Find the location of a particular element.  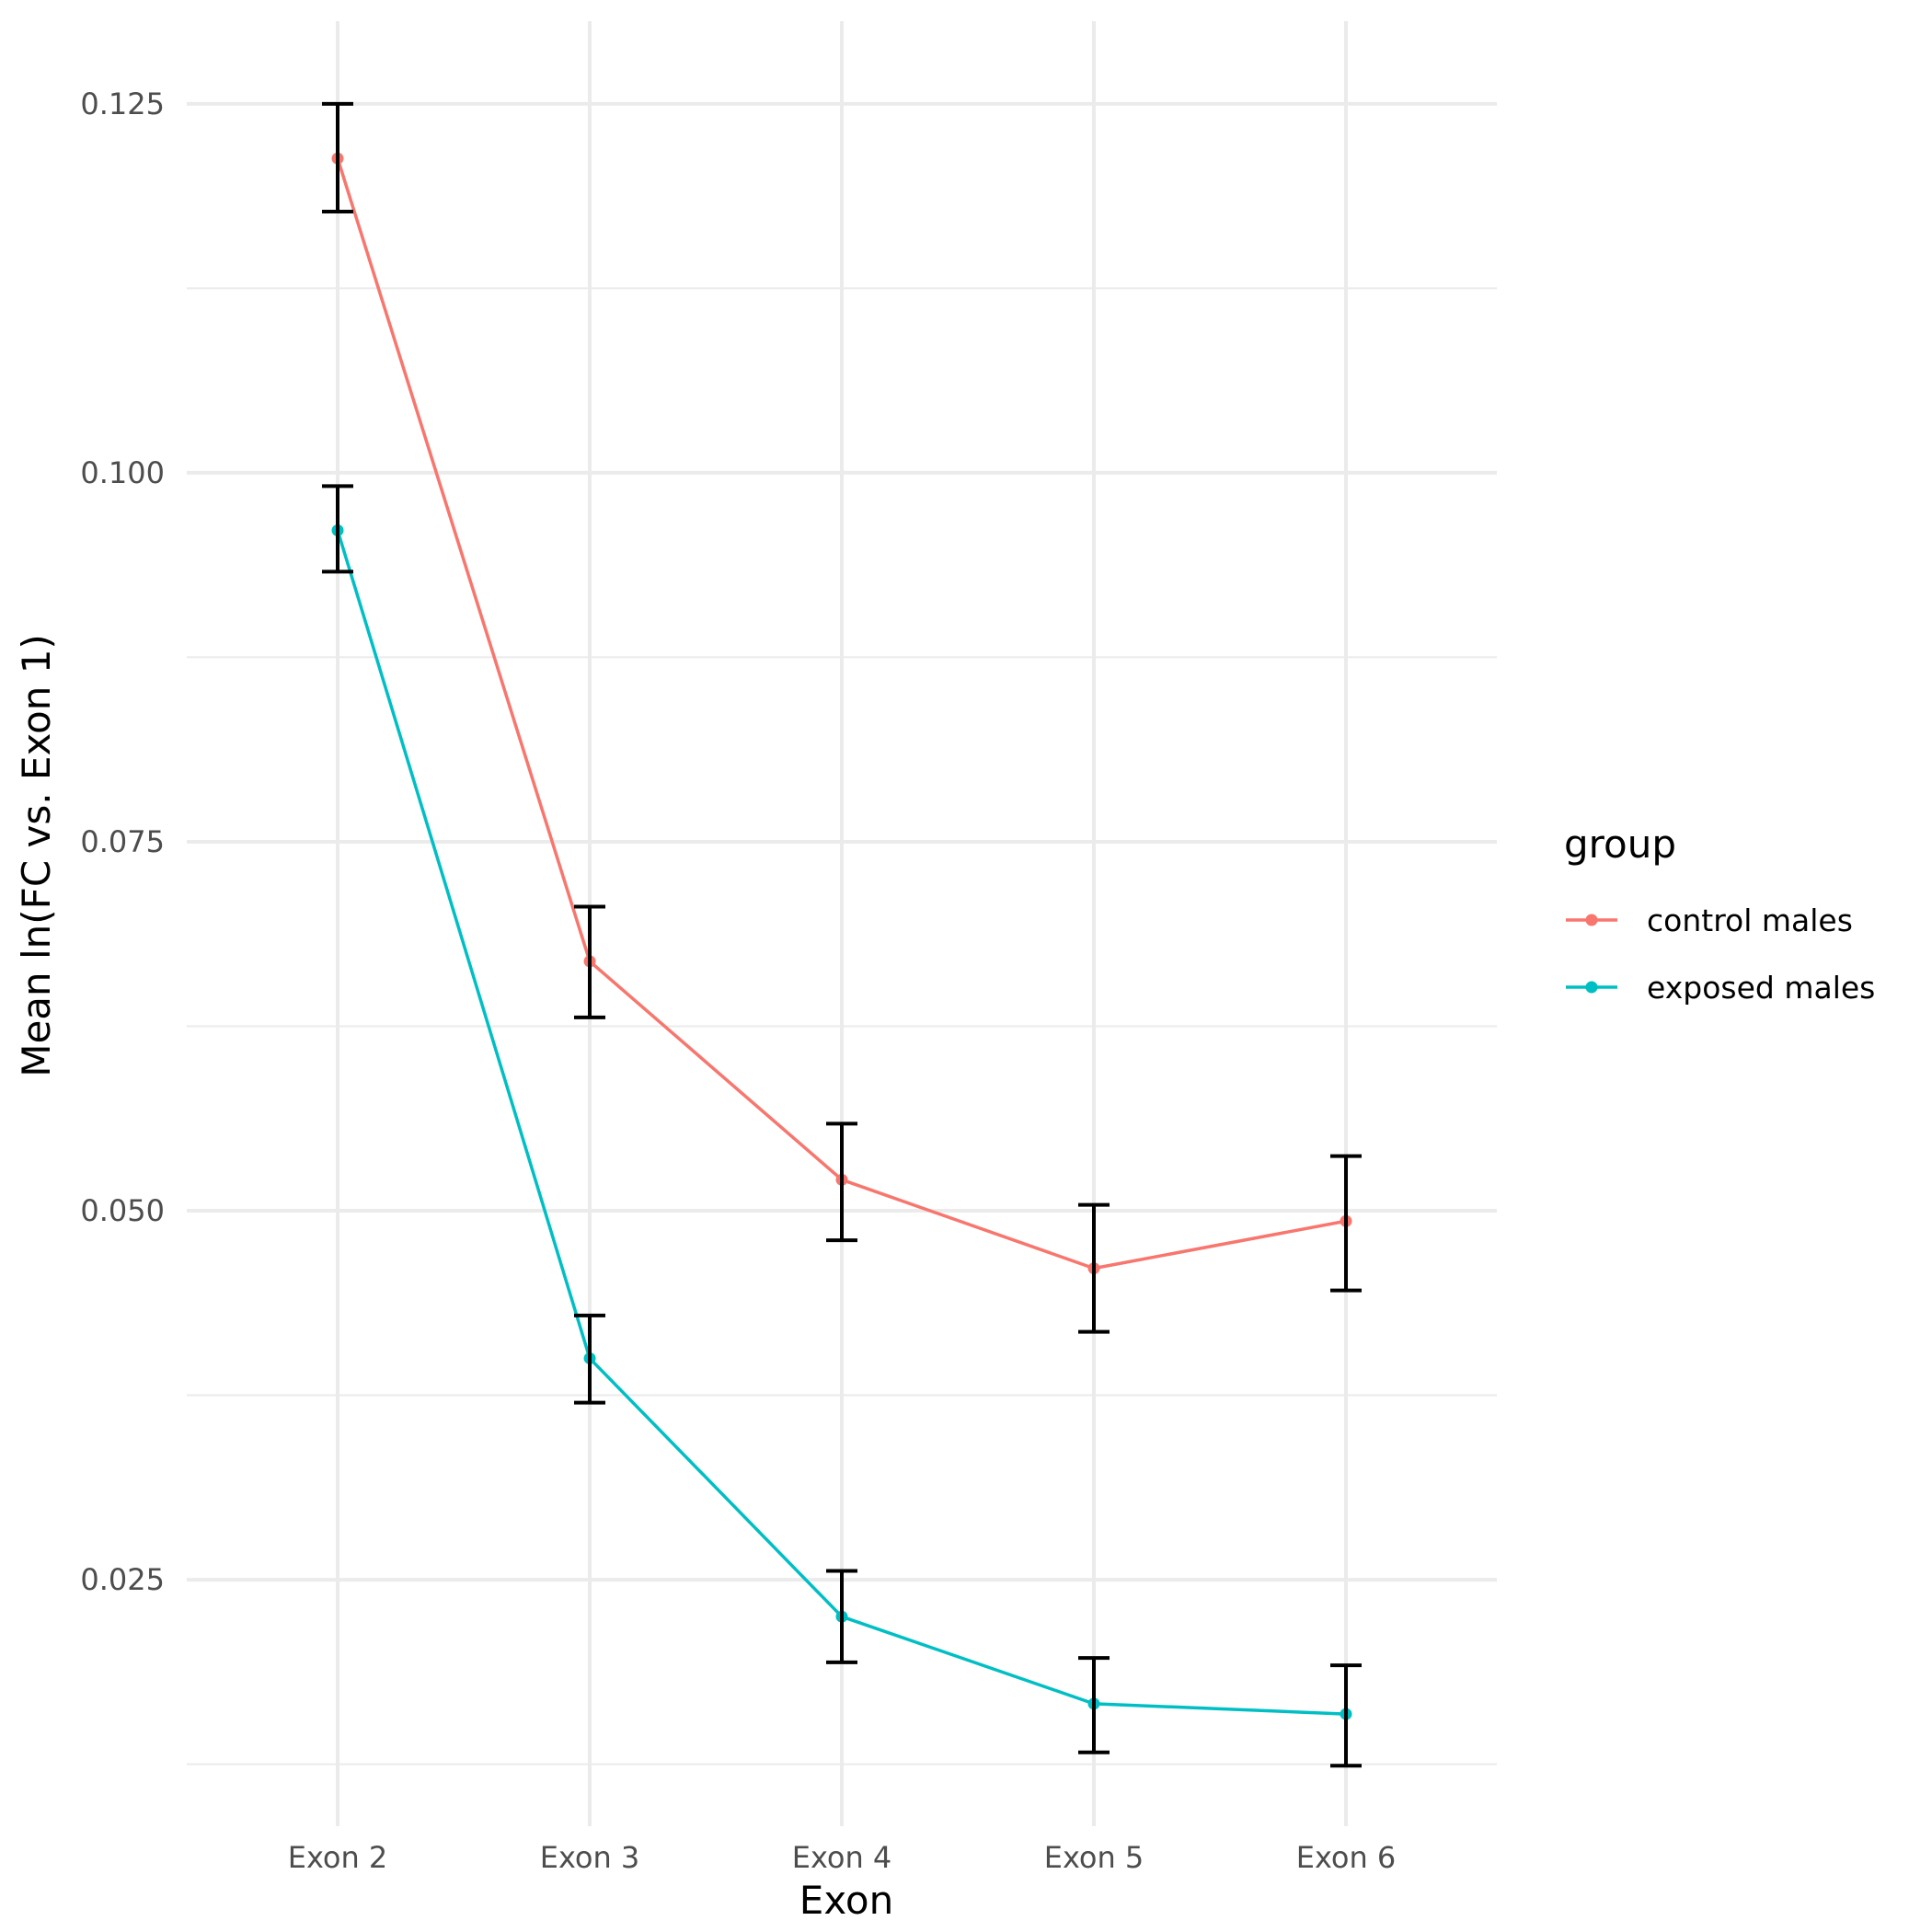

legend-item: control males is located at coordinates (1709, 920).